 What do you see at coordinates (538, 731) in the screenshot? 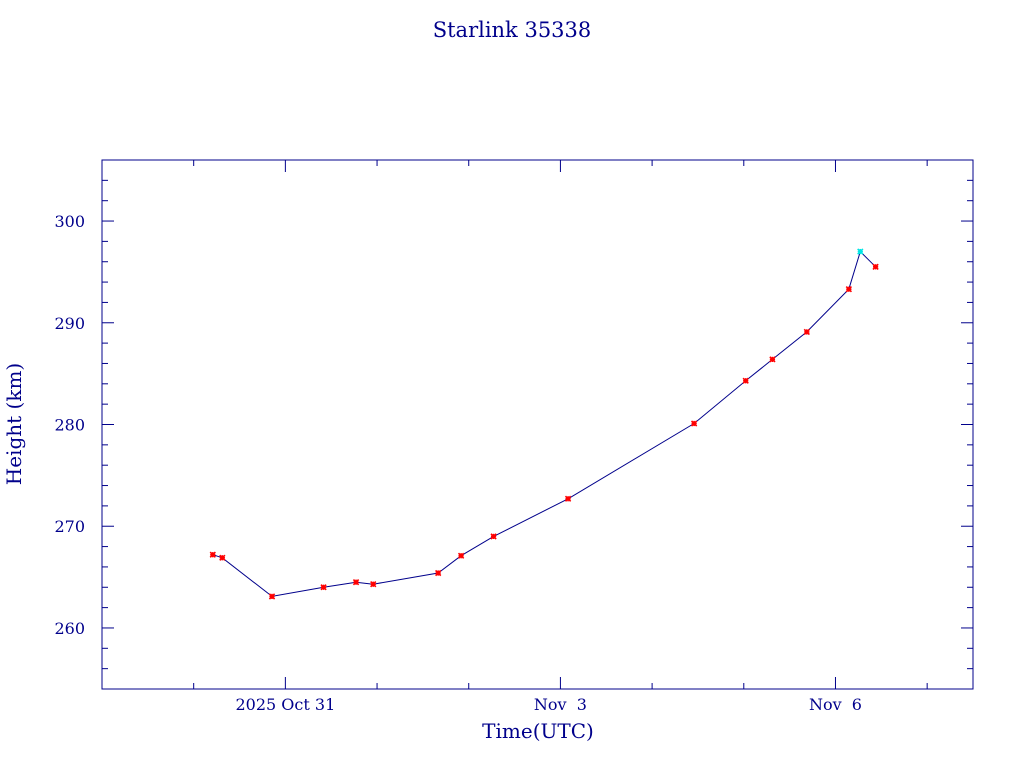
I see `x-axis-label: Time(UTC)` at bounding box center [538, 731].